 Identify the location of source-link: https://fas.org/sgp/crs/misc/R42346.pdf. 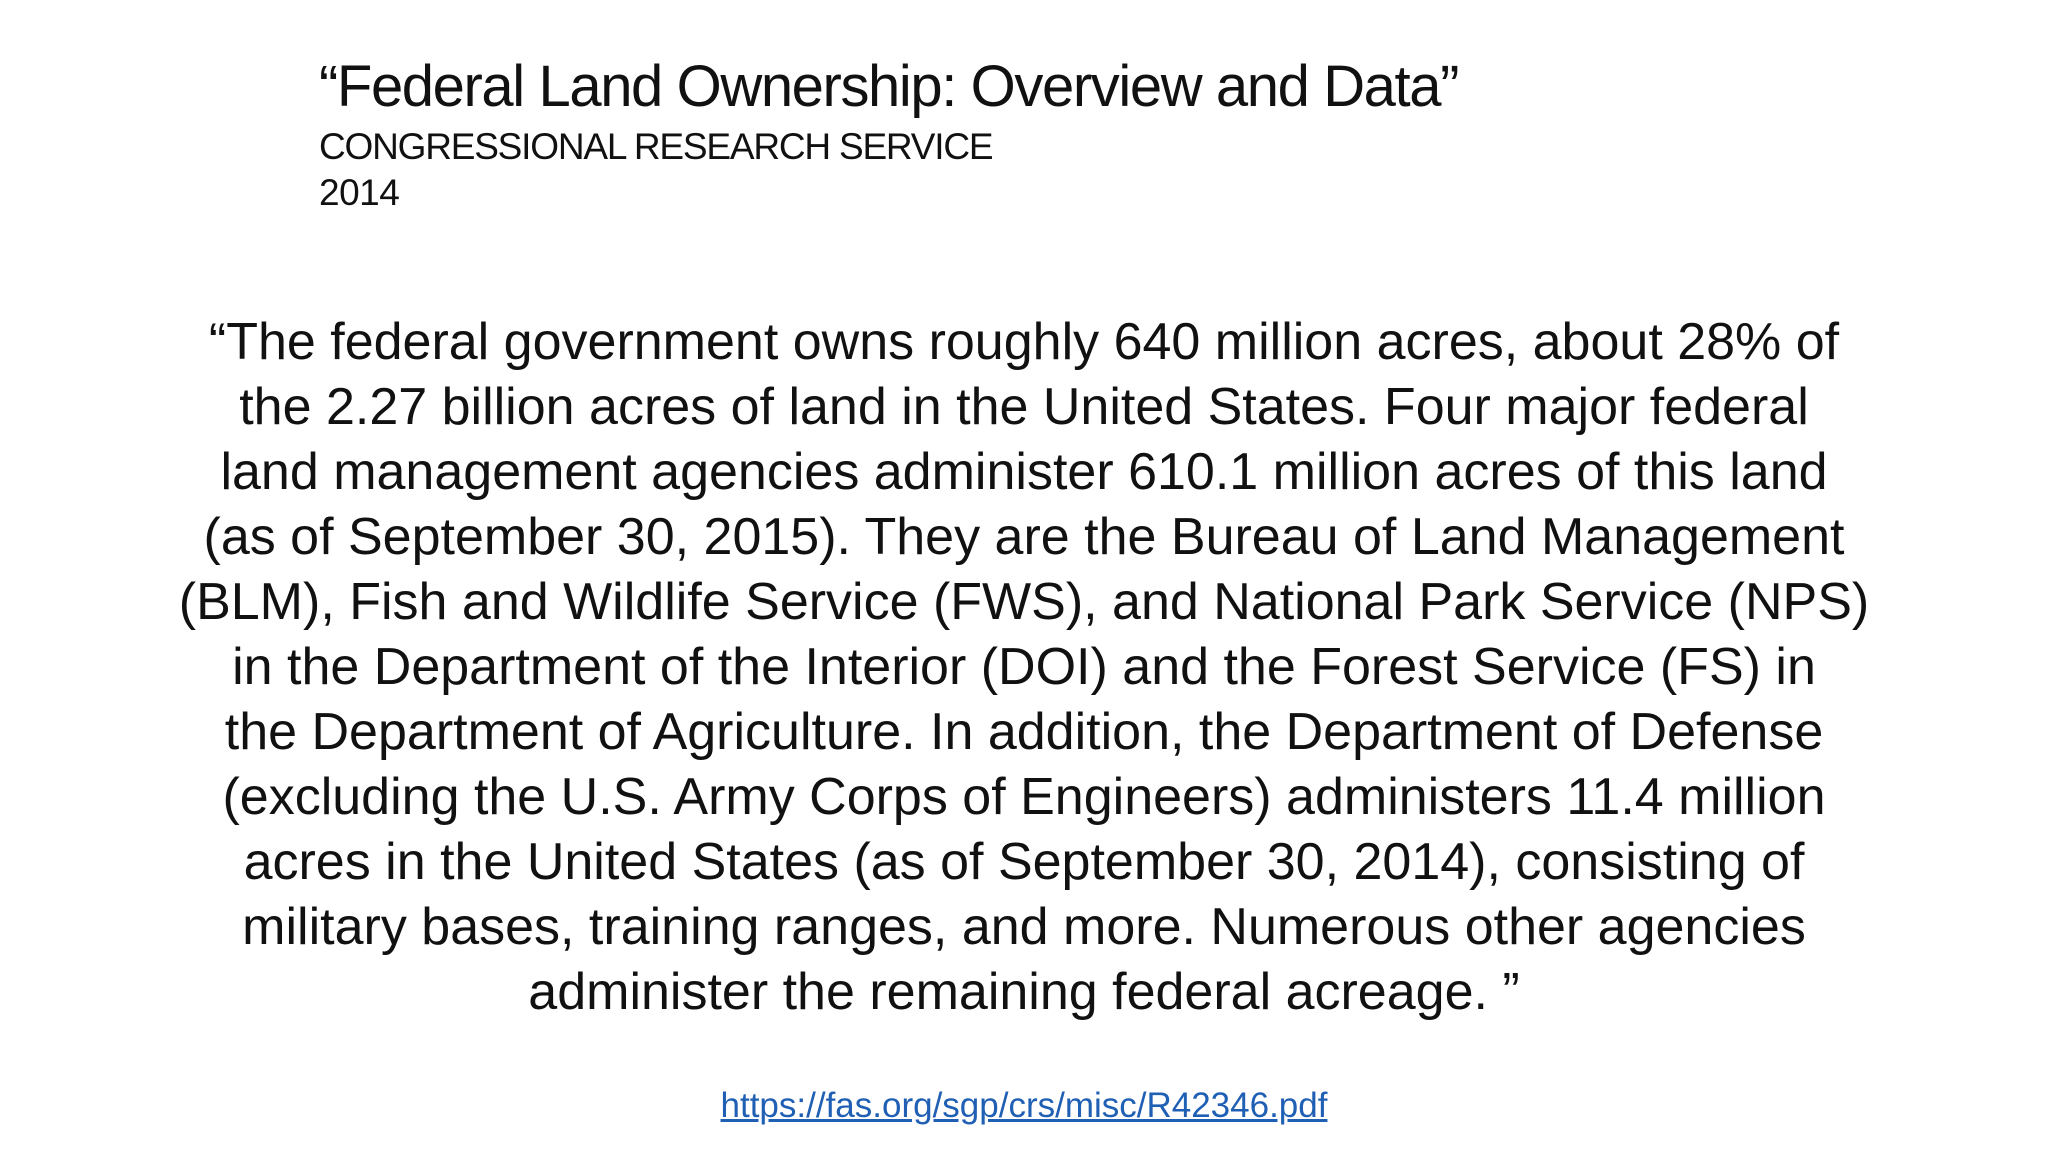
(1024, 1105).